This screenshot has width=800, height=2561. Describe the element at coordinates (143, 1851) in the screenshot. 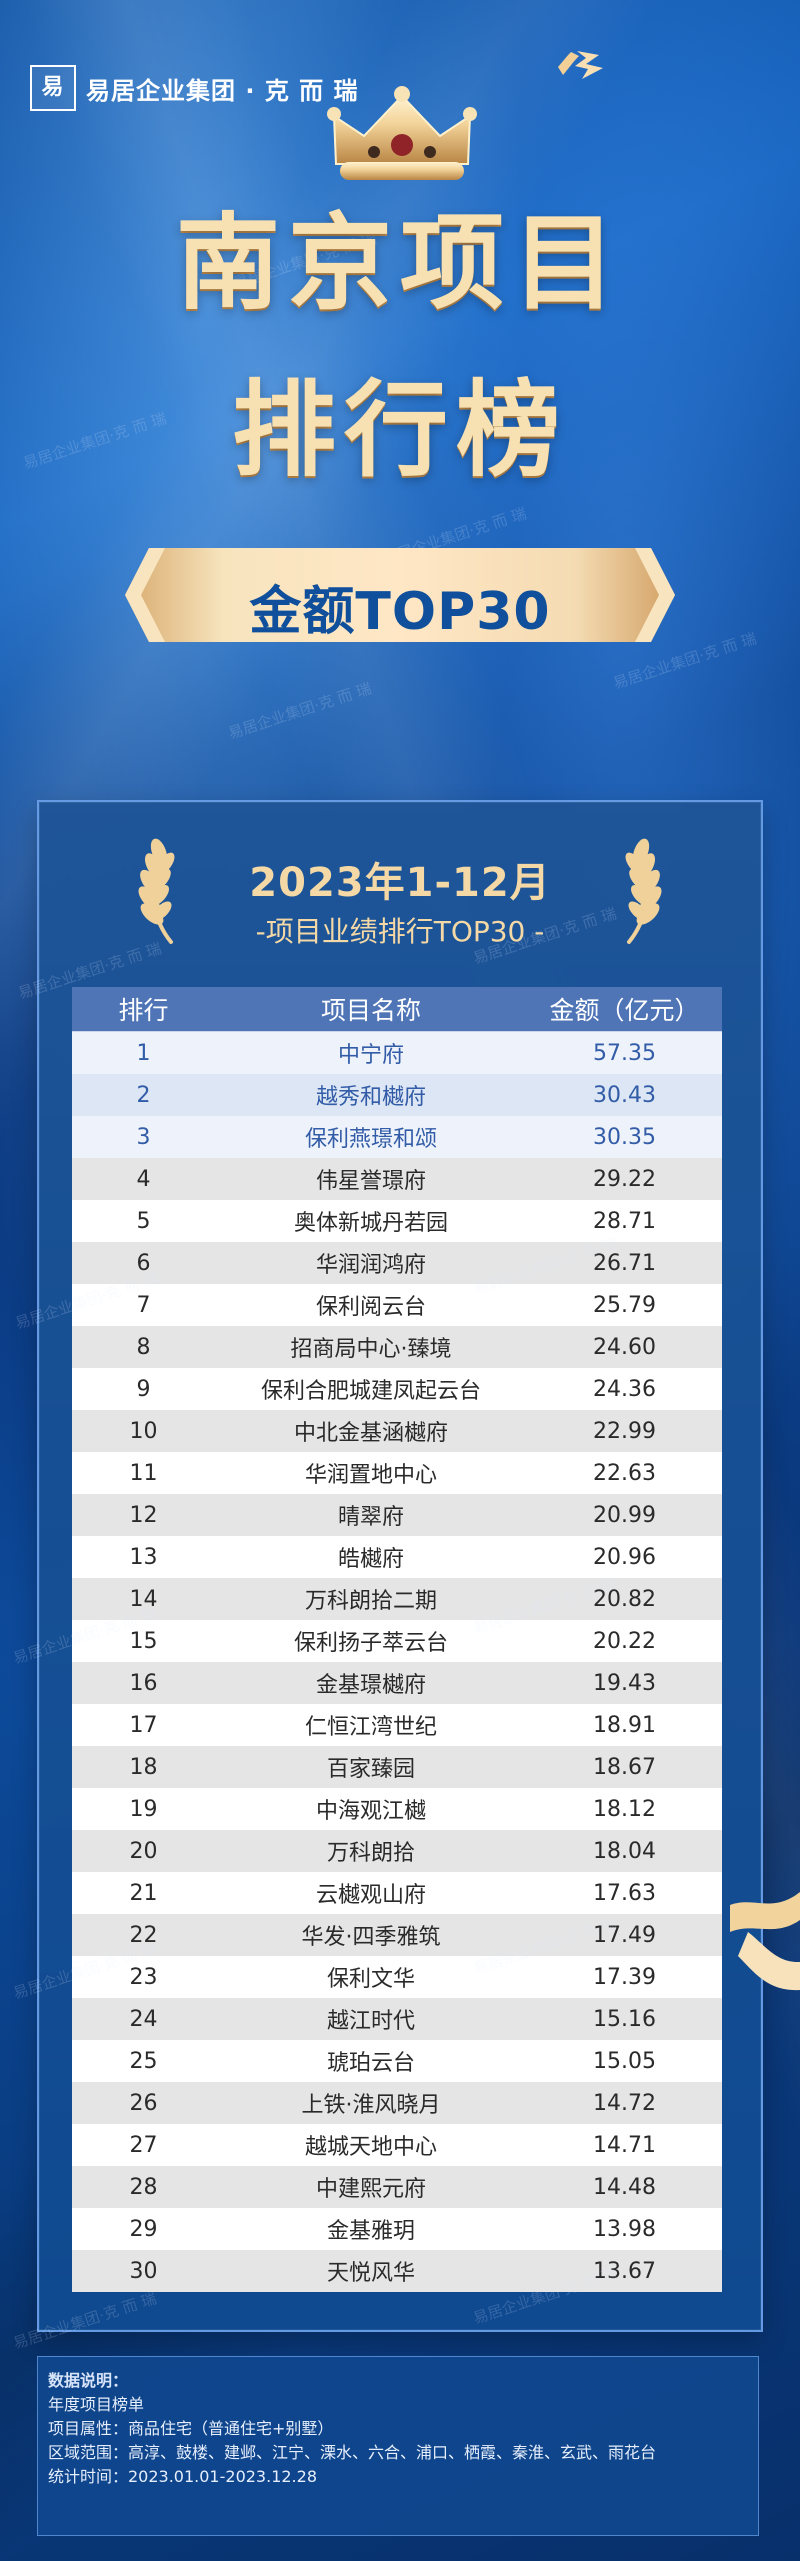

I see `rank-cell: 20` at that location.